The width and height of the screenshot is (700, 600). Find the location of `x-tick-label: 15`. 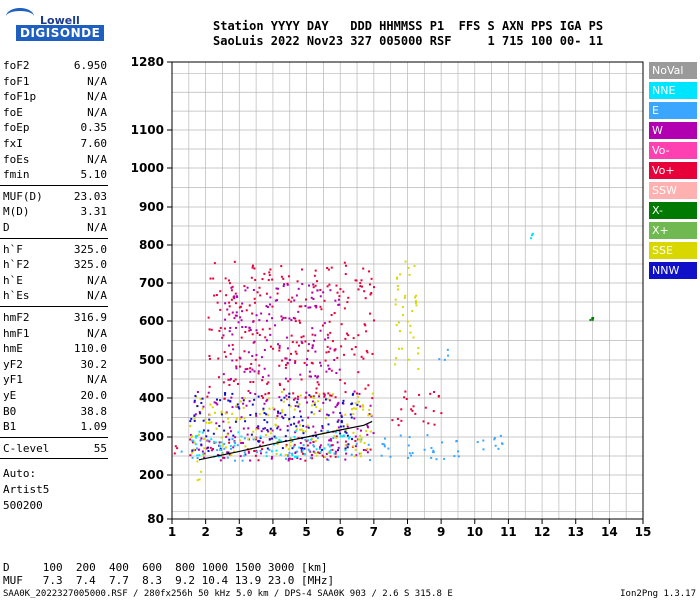

x-tick-label: 15 is located at coordinates (643, 532).